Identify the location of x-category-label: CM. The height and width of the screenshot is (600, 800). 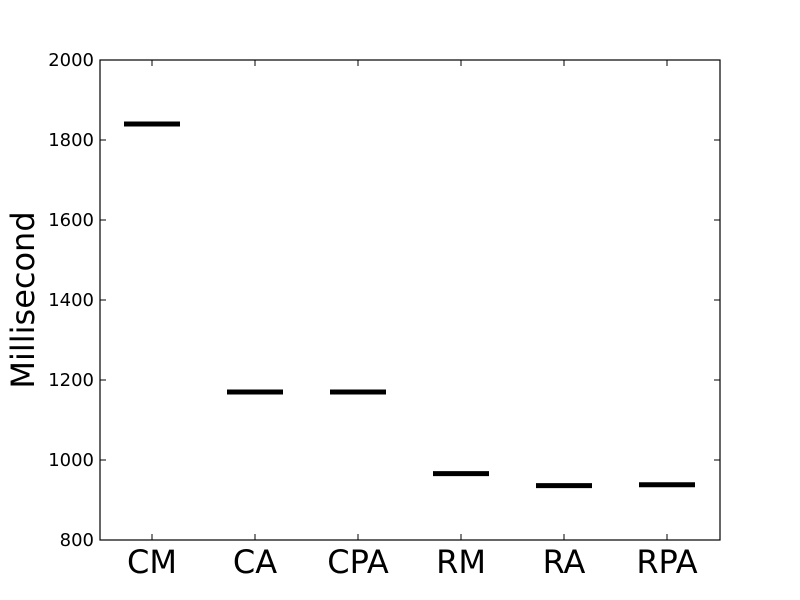
(152, 562).